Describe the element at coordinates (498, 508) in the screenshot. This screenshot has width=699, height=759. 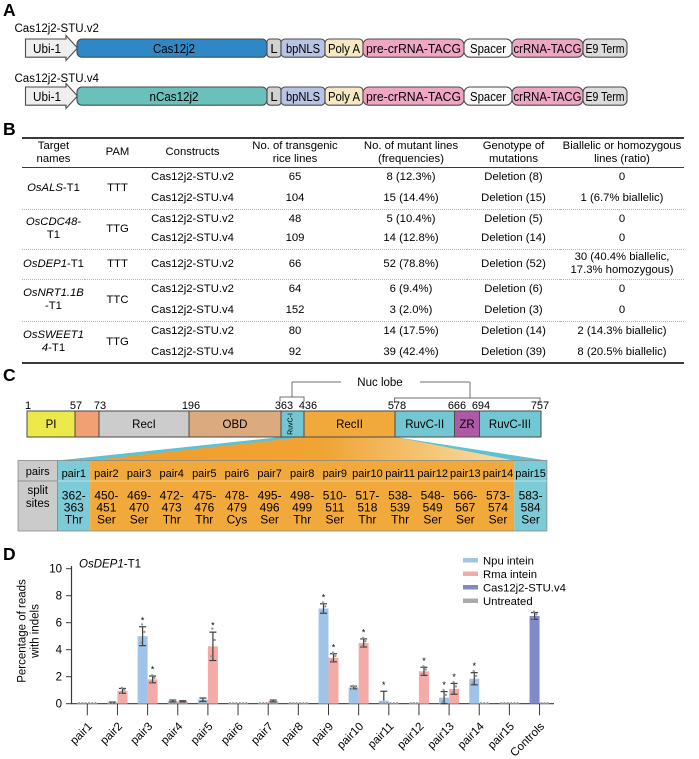
I see `svg-text: 574` at that location.